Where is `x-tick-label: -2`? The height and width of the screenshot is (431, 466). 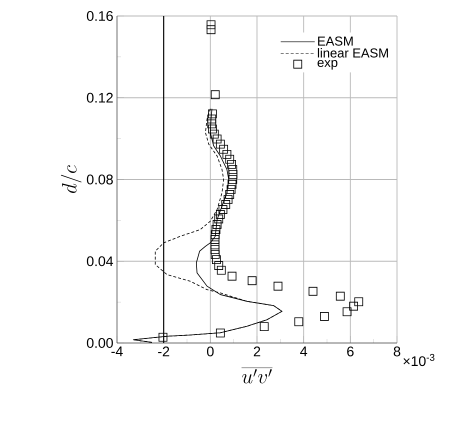 x-tick-label: -2 is located at coordinates (164, 351).